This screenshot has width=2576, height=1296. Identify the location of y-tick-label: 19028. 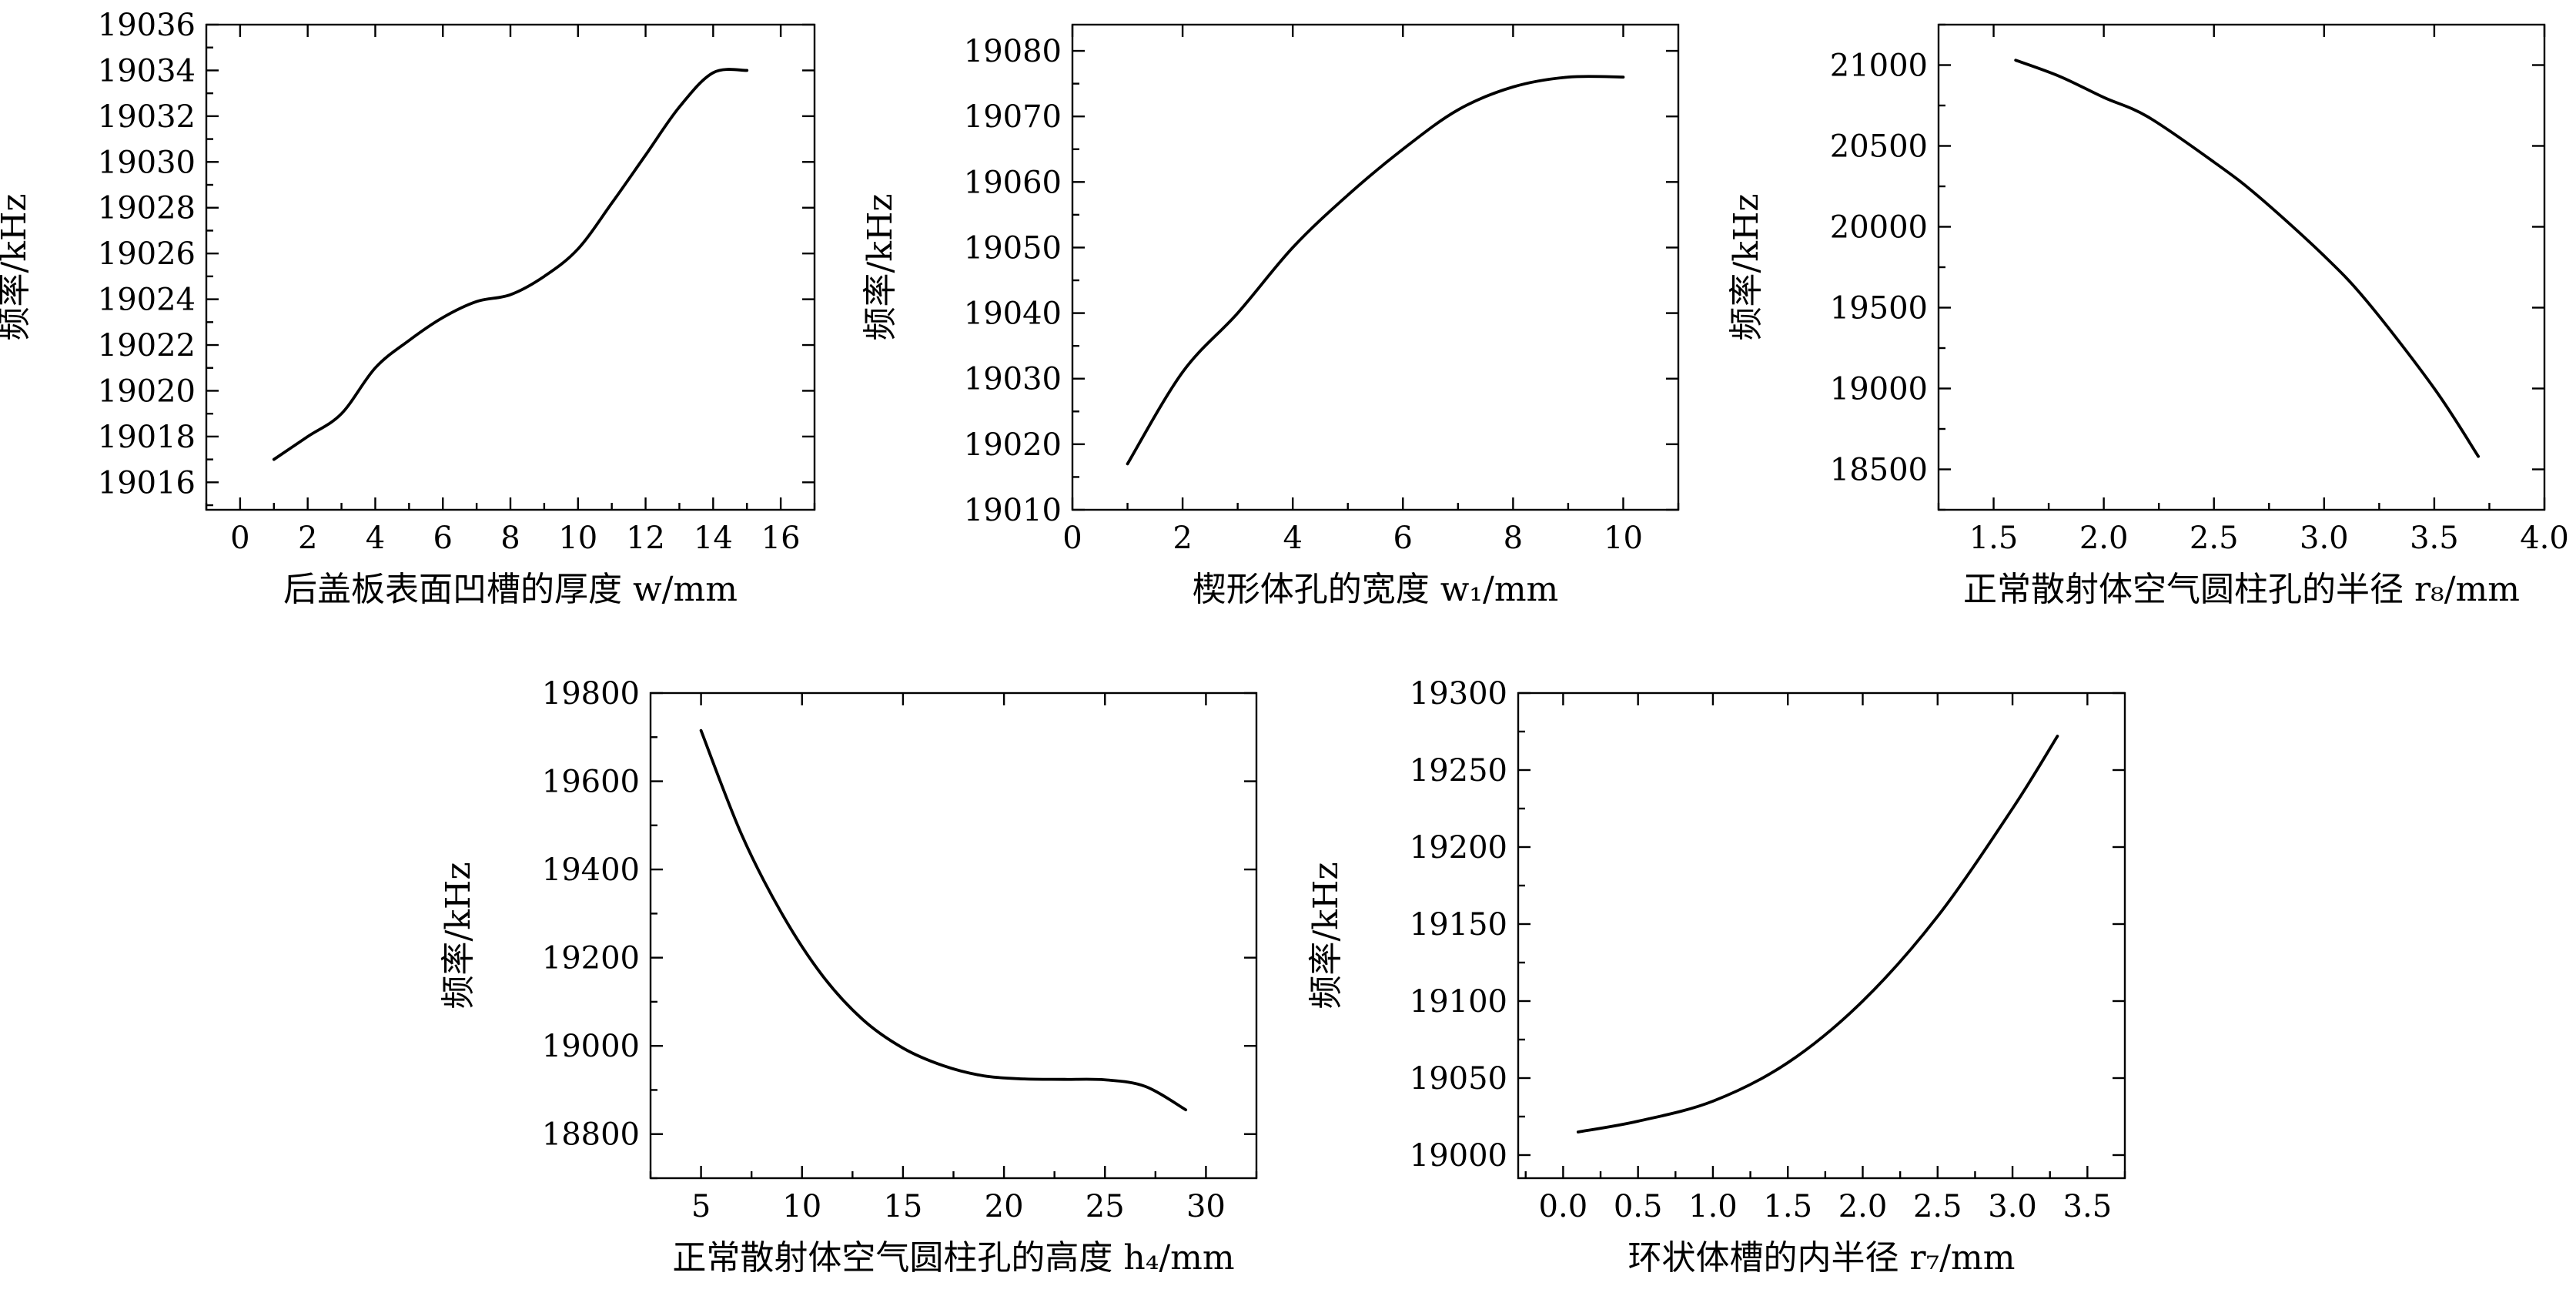
(147, 208).